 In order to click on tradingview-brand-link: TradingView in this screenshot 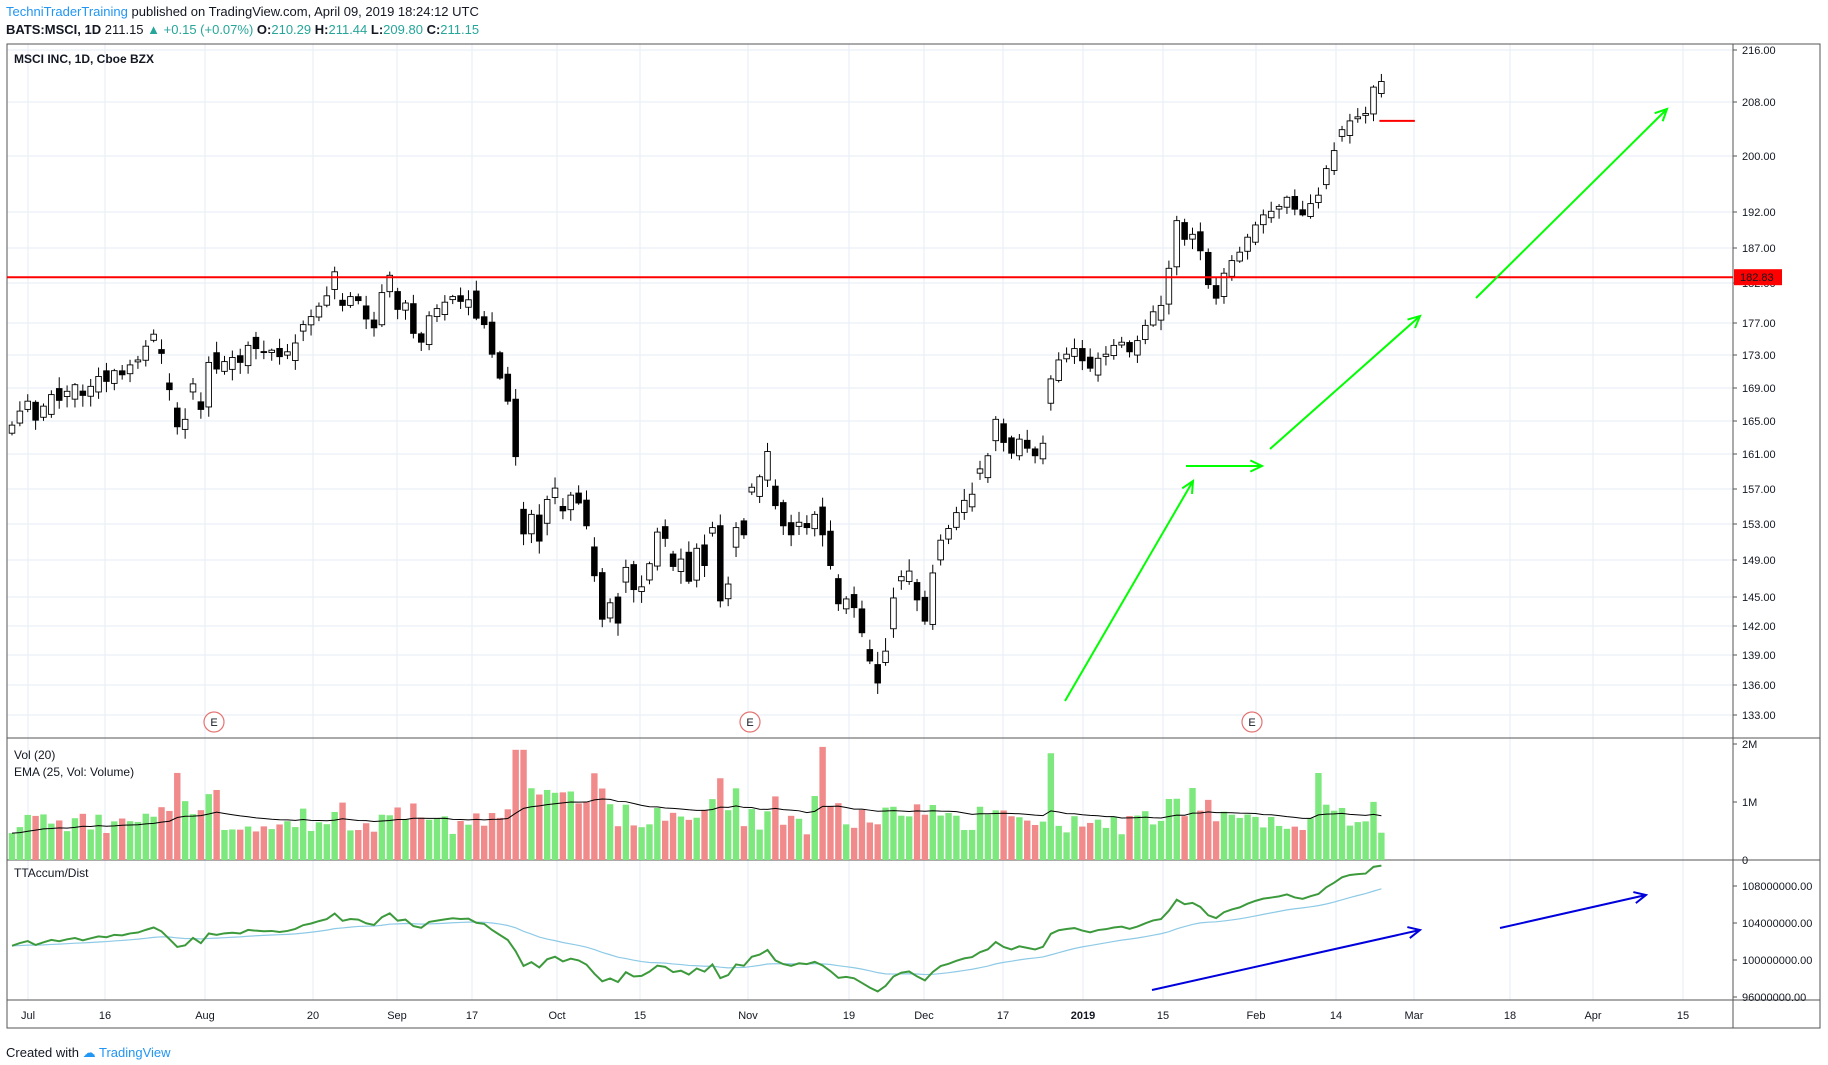, I will do `click(135, 1052)`.